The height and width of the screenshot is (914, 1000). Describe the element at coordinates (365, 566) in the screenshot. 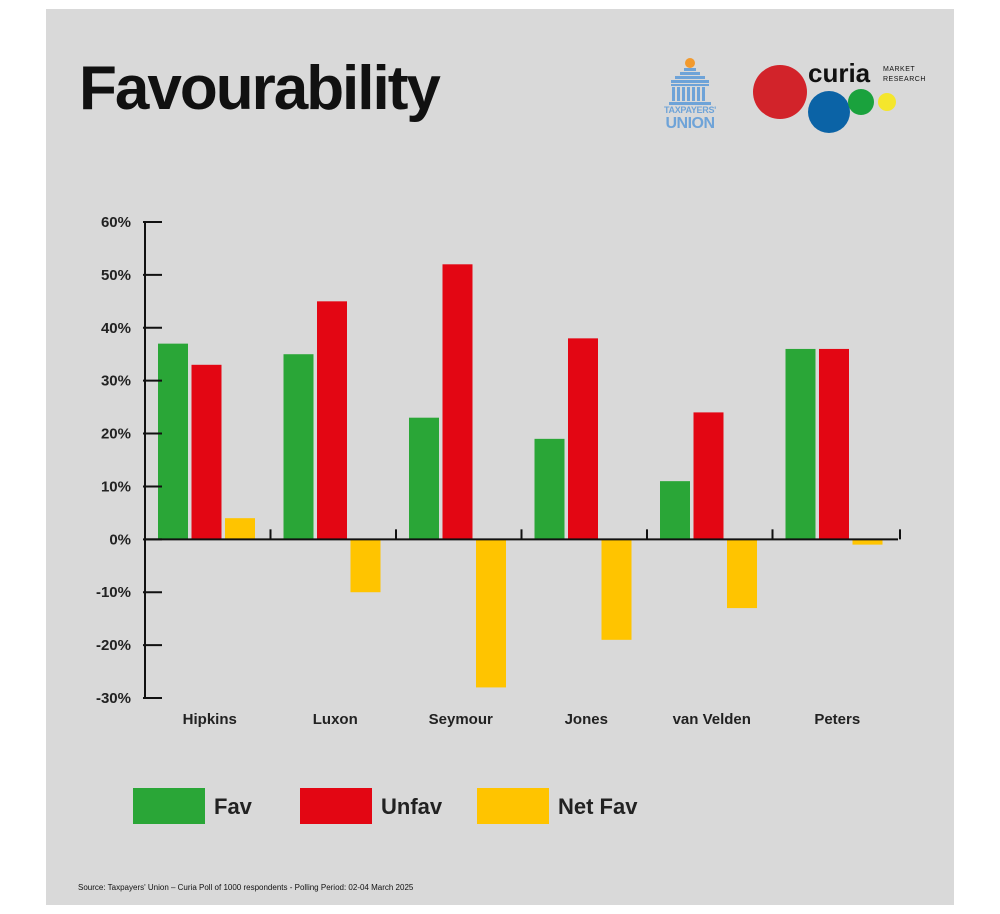

I see `bar-net-fav-luxon` at that location.